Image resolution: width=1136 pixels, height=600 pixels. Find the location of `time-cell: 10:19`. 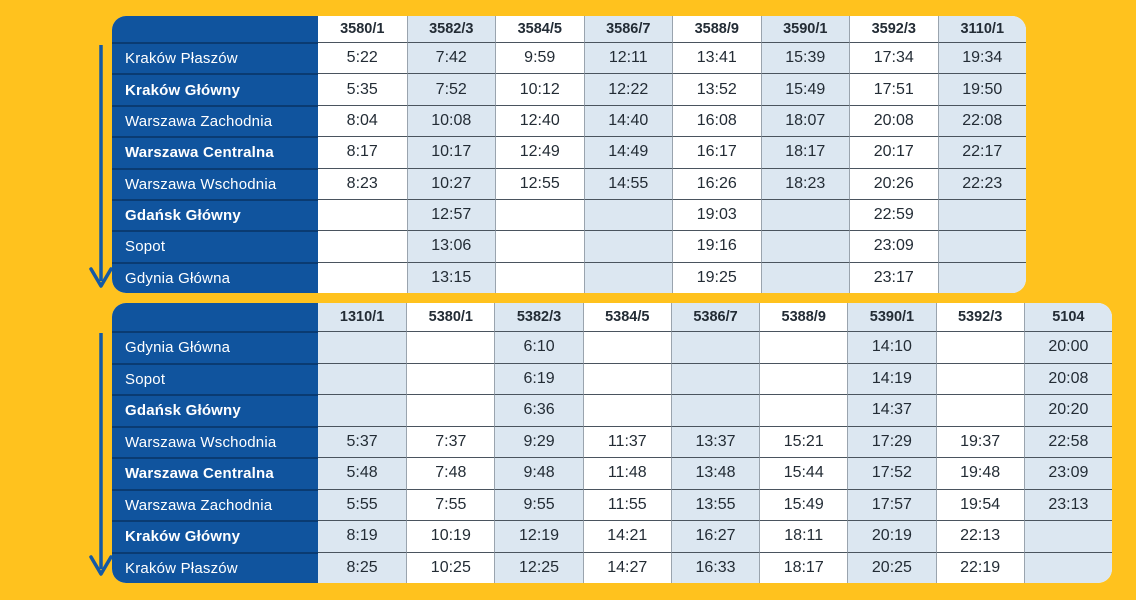

time-cell: 10:19 is located at coordinates (450, 536).